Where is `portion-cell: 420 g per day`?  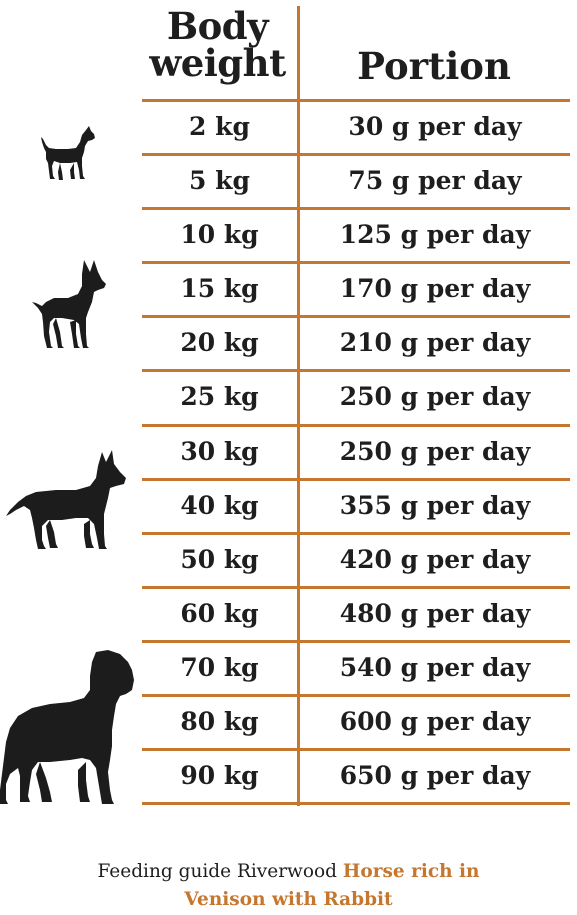
portion-cell: 420 g per day is located at coordinates (435, 559).